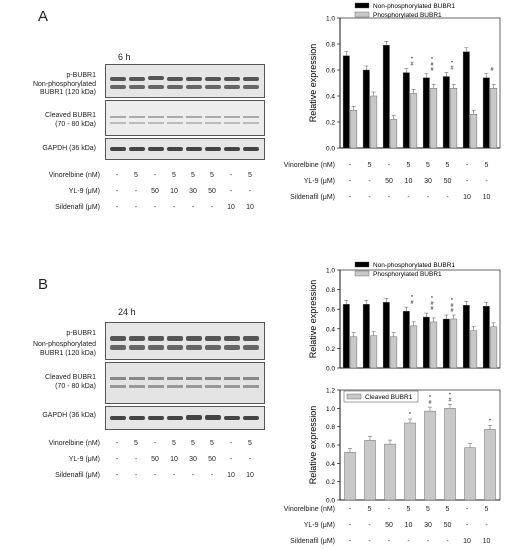 The width and height of the screenshot is (513, 550). What do you see at coordinates (447, 509) in the screenshot?
I see `panel-b-chart-treat-cell-0-5: 5` at bounding box center [447, 509].